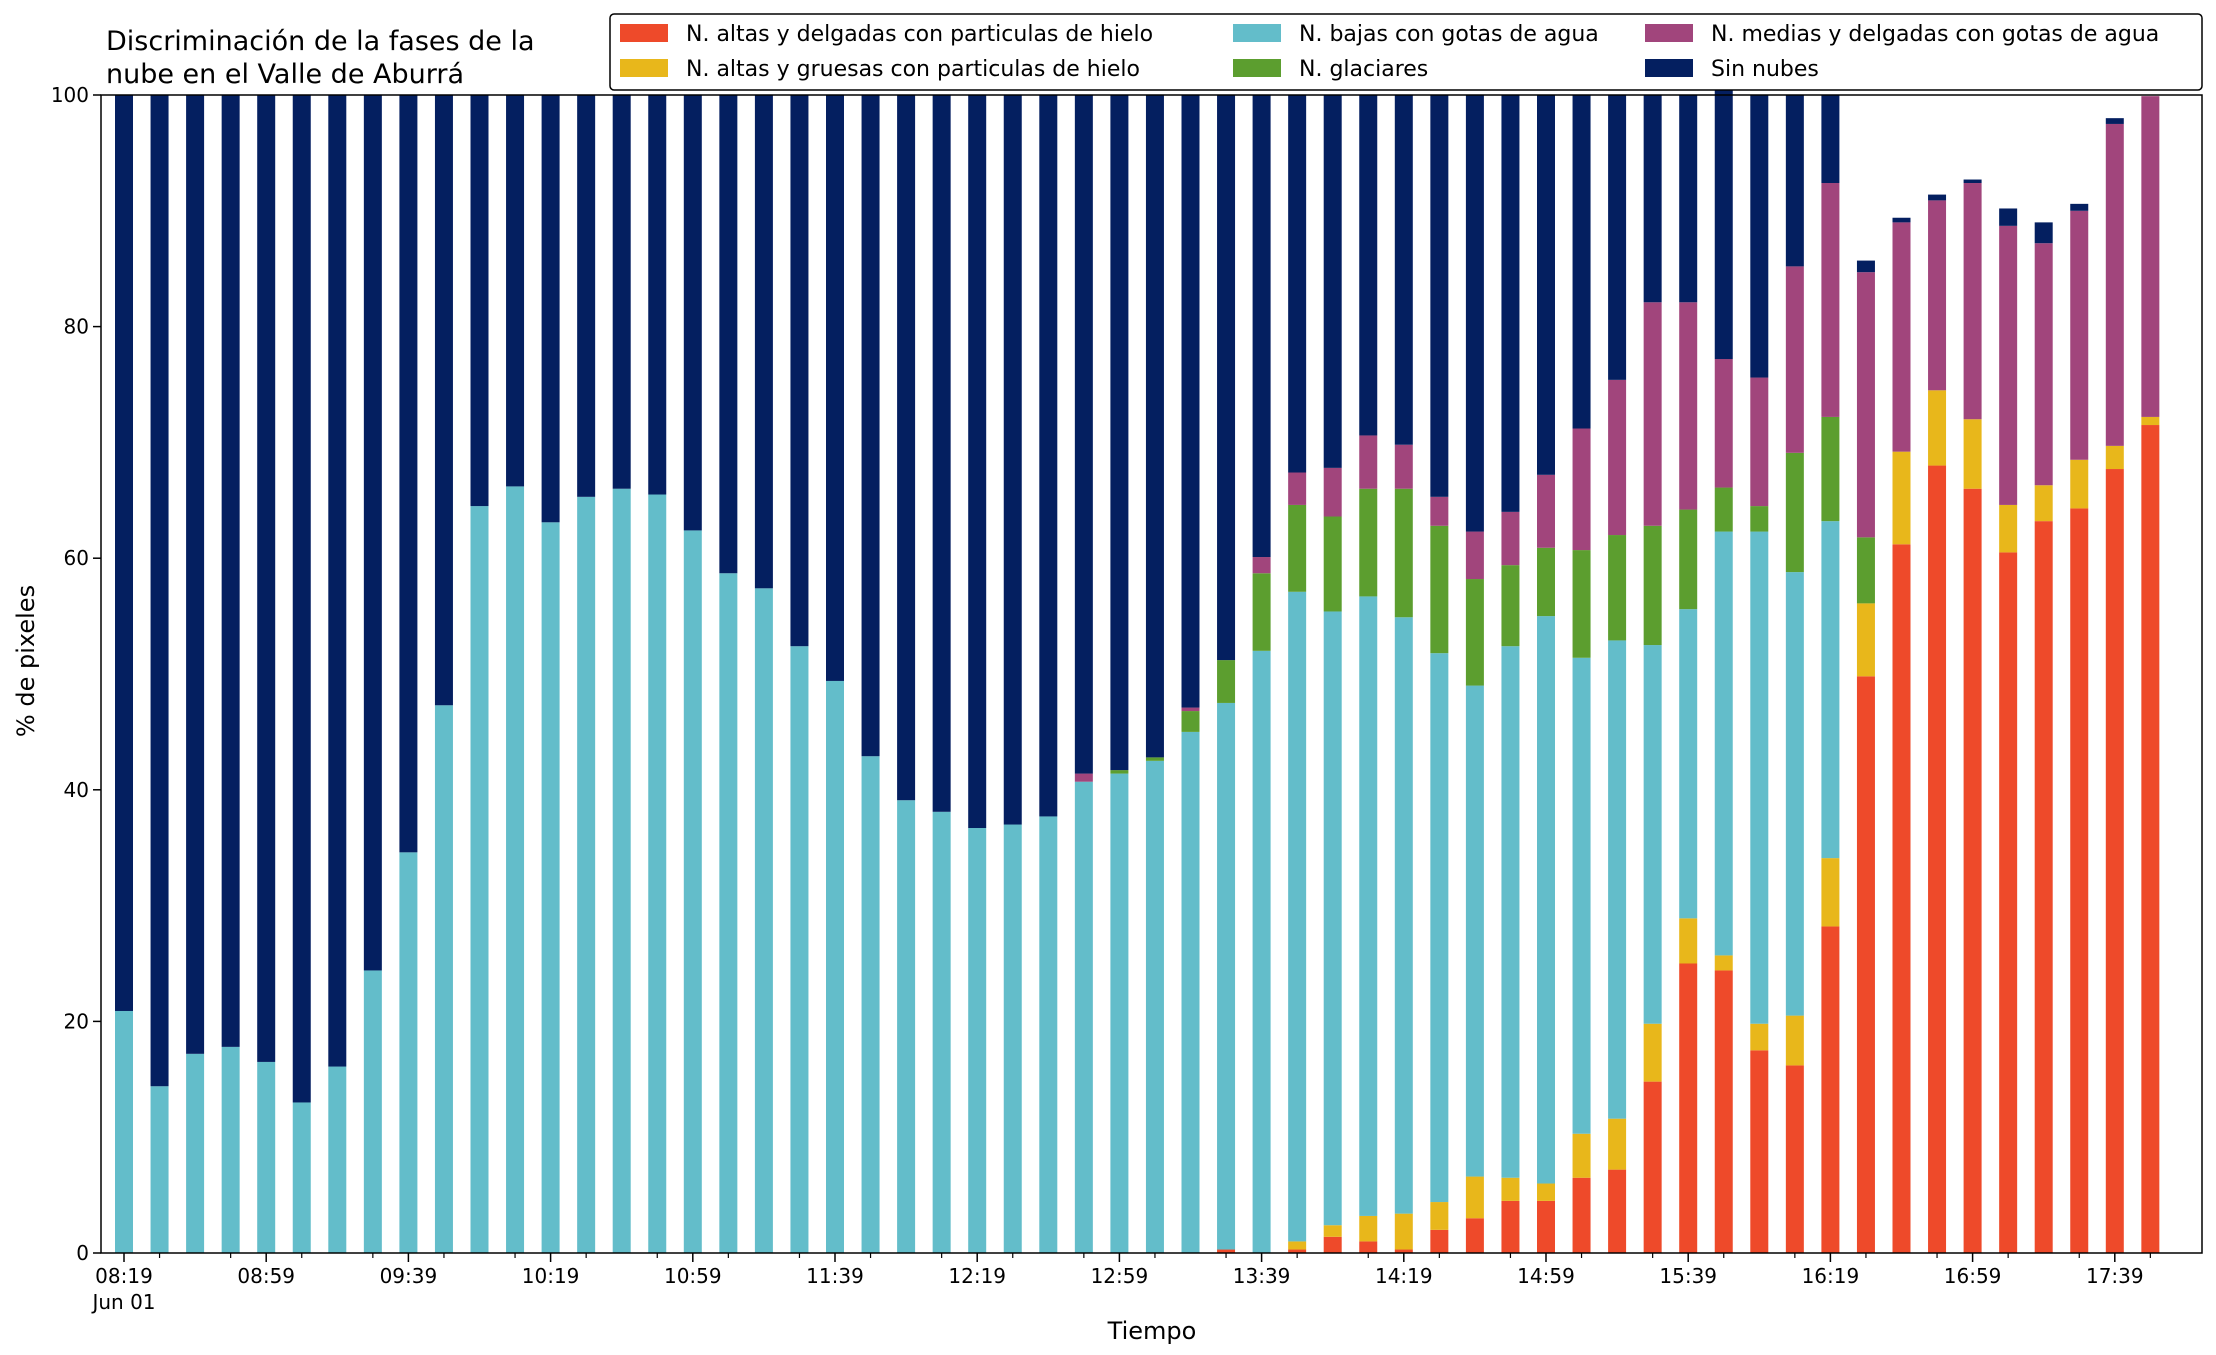  Describe the element at coordinates (124, 1276) in the screenshot. I see `x-tick-label-0: 08:19` at that location.